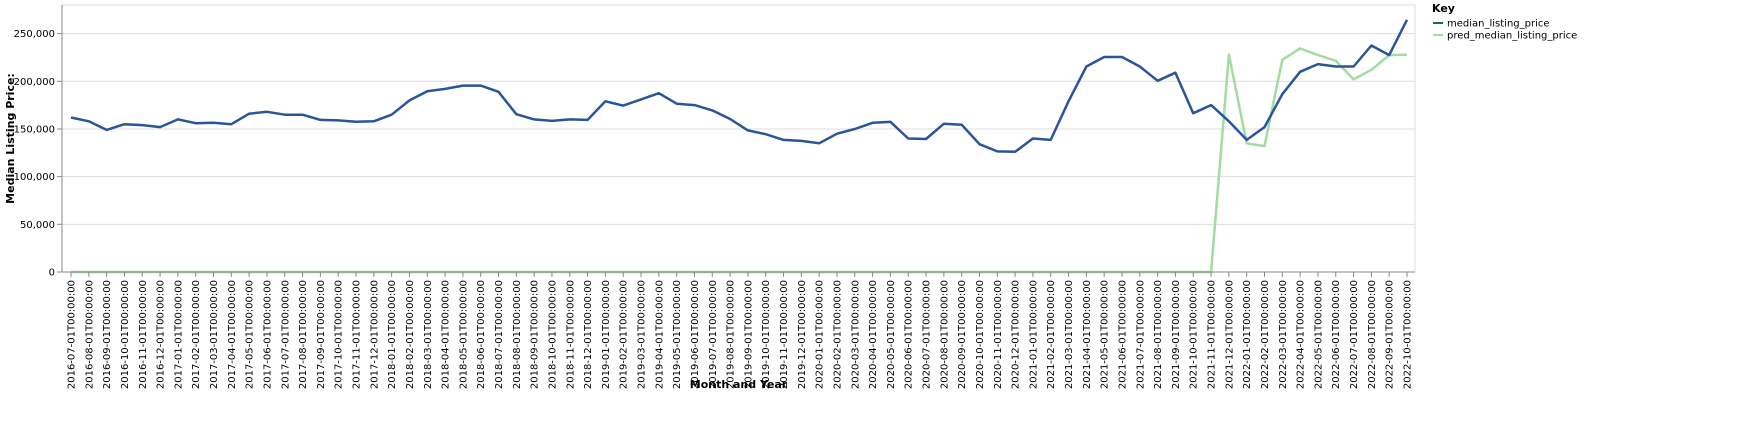 This screenshot has width=1759, height=442. I want to click on x-tick-label: 2017-08-01T00:00:00, so click(303, 334).